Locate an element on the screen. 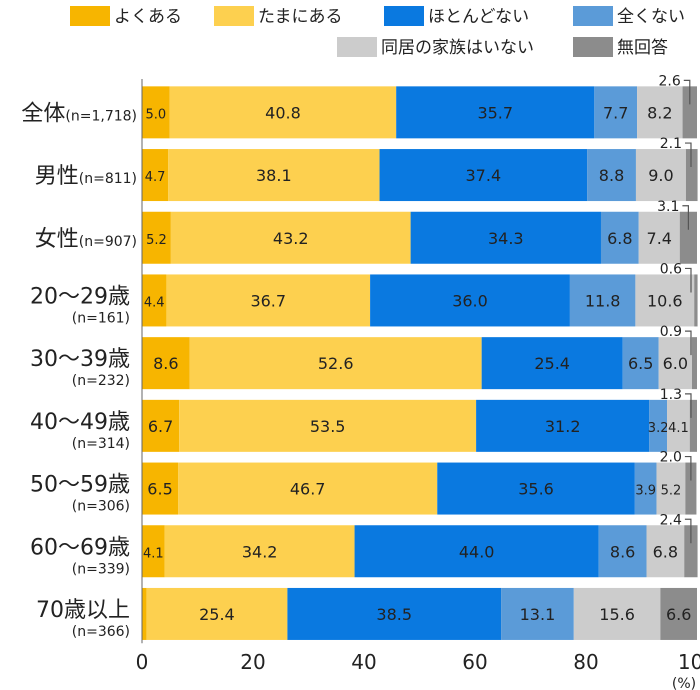 The width and height of the screenshot is (700, 690). category-count: (n=366) is located at coordinates (101, 632).